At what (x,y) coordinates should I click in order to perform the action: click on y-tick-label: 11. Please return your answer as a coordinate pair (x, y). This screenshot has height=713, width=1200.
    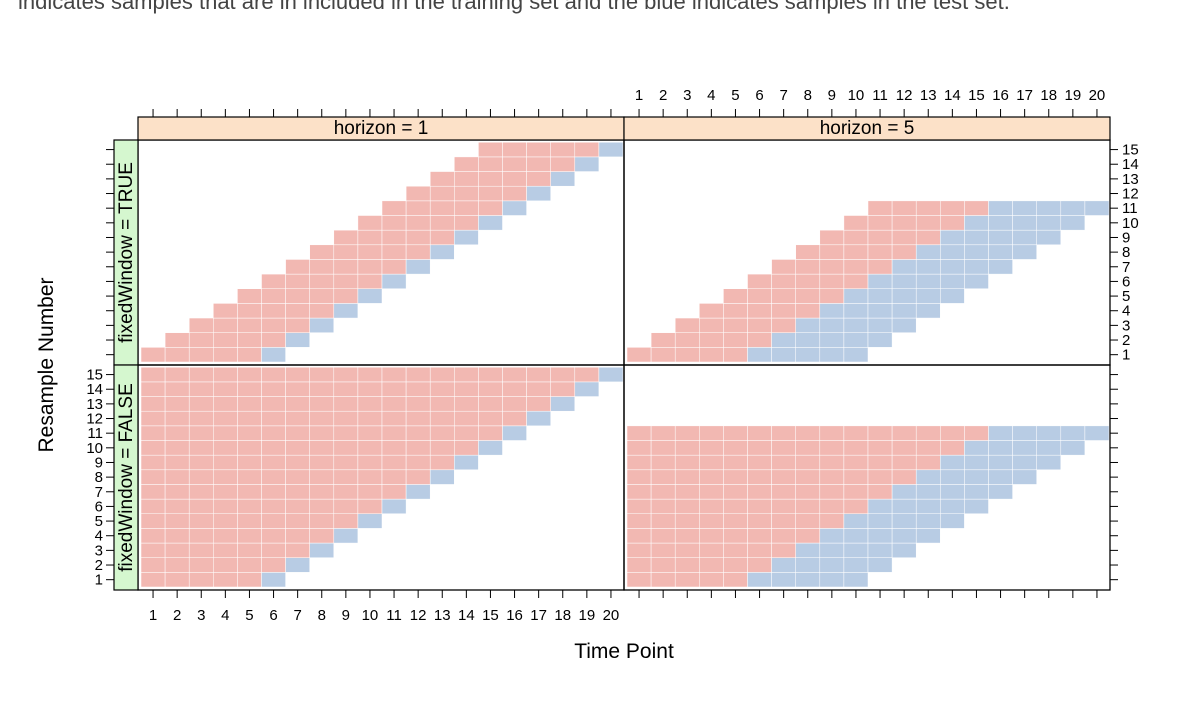
    Looking at the image, I should click on (1130, 208).